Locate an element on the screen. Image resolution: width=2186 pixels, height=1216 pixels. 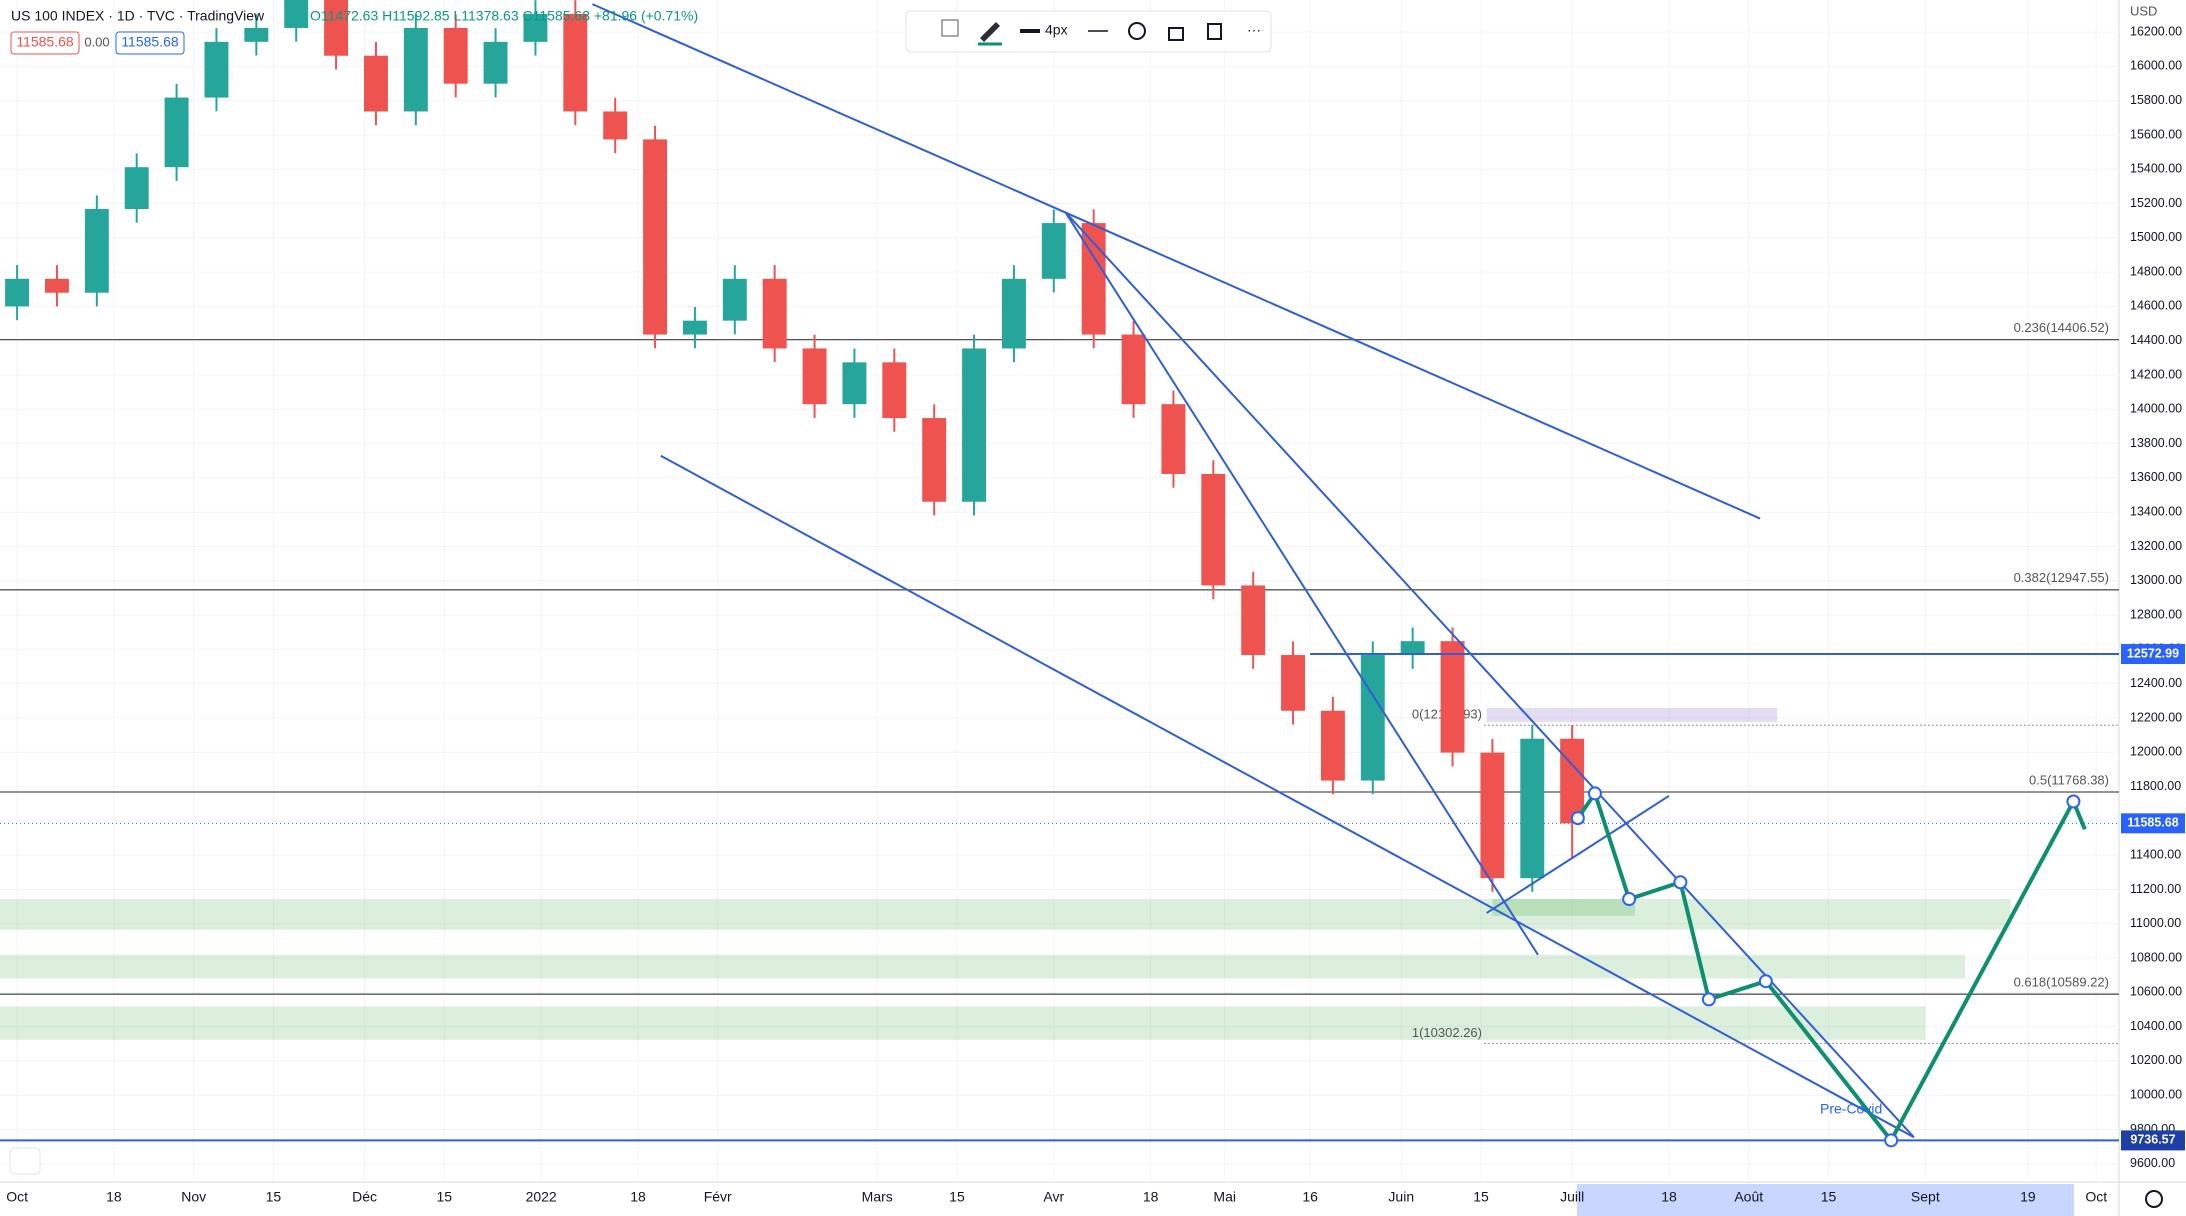
x-tick-label: 16 is located at coordinates (1310, 1197).